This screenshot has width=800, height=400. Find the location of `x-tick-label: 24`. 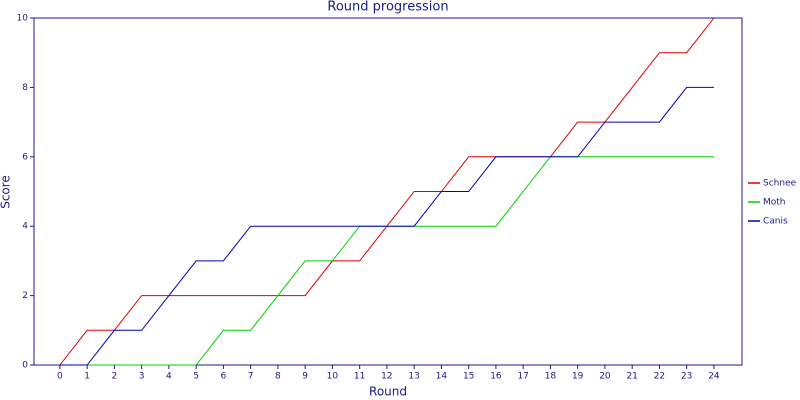

x-tick-label: 24 is located at coordinates (714, 377).